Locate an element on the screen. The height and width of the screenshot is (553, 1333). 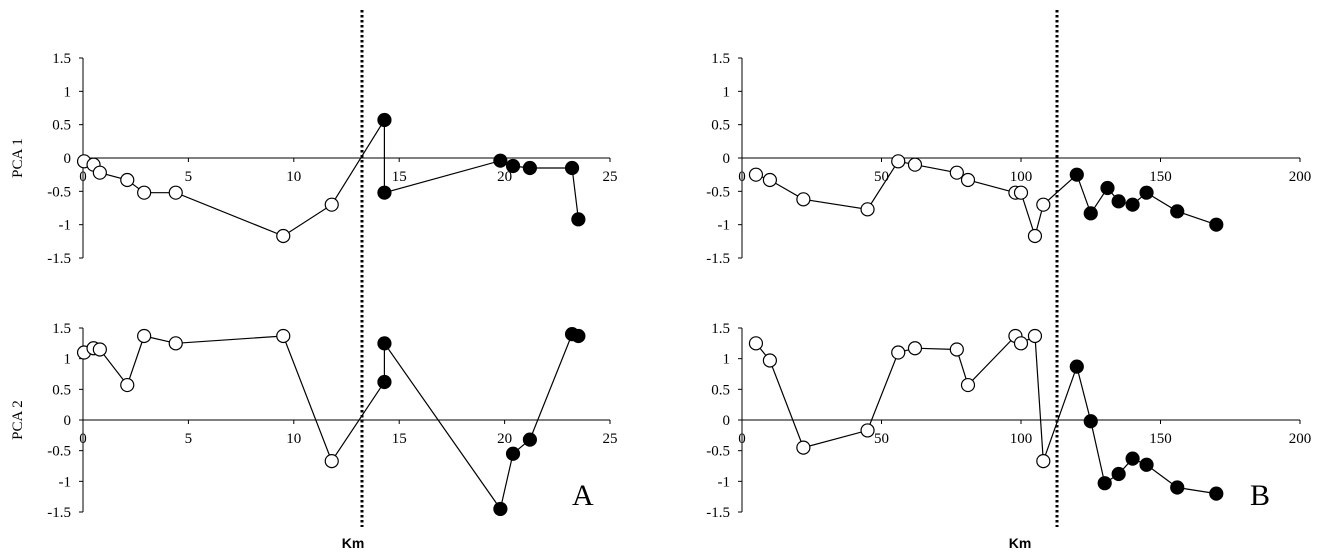
panel-label: B is located at coordinates (1260, 495).